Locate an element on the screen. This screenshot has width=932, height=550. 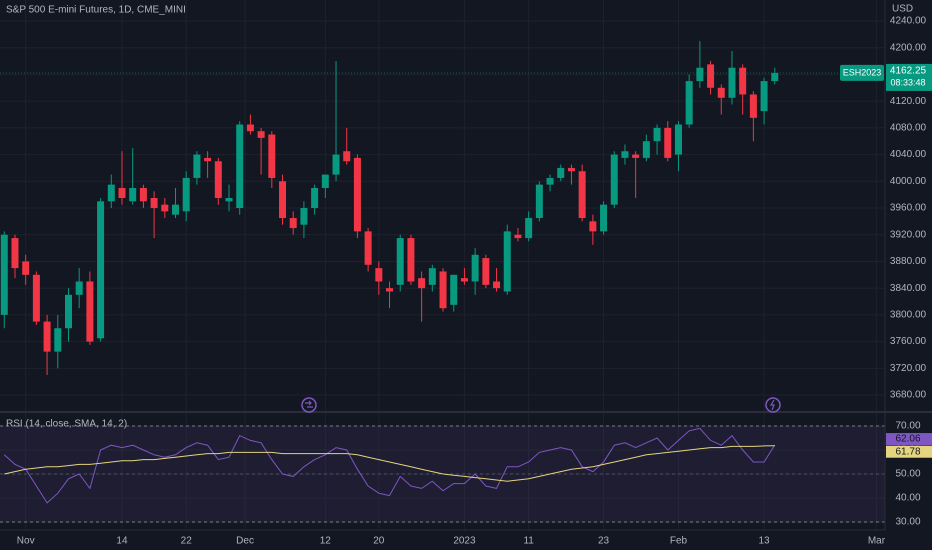
y-tick-label: 3720.00 is located at coordinates (908, 368).